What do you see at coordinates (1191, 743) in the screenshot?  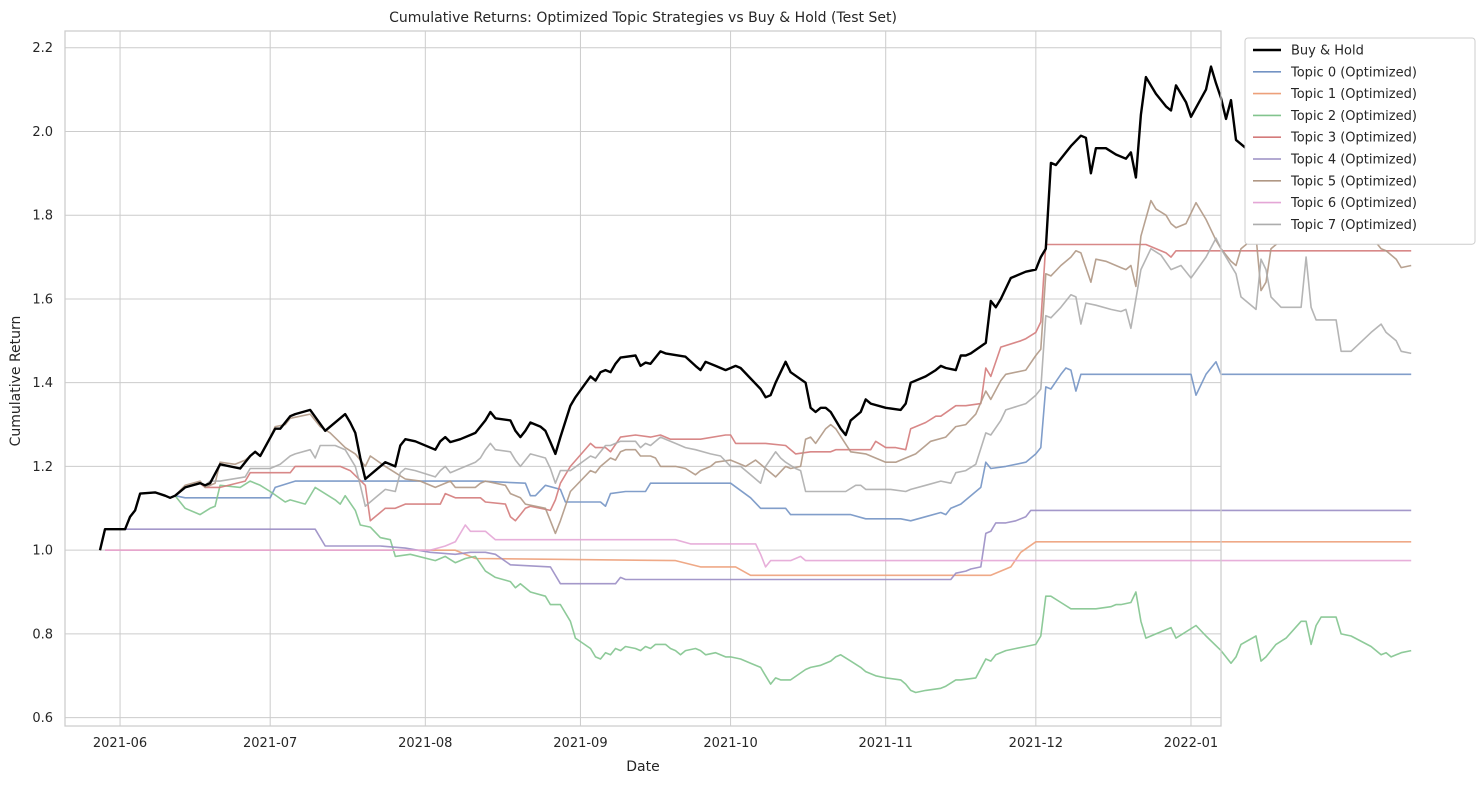 I see `x-tick-label: 2022-01` at bounding box center [1191, 743].